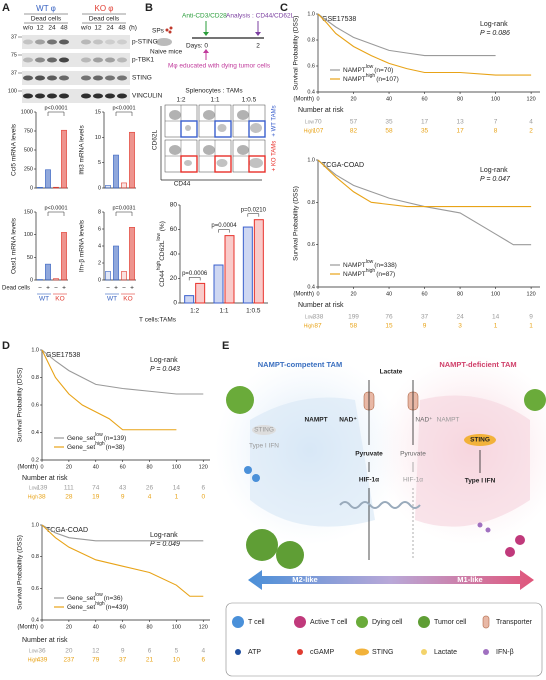  What do you see at coordinates (165, 369) in the screenshot?
I see `p-value: P = 0.043` at bounding box center [165, 369].